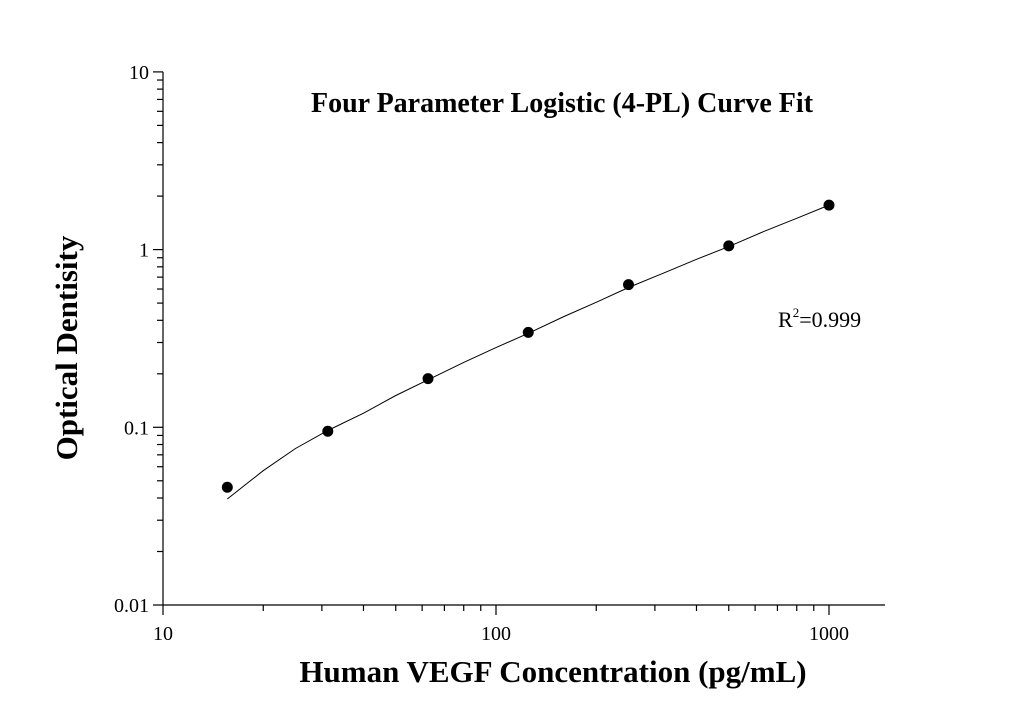 The height and width of the screenshot is (722, 1028). Describe the element at coordinates (830, 319) in the screenshot. I see `r-squared-value: =0.999` at that location.